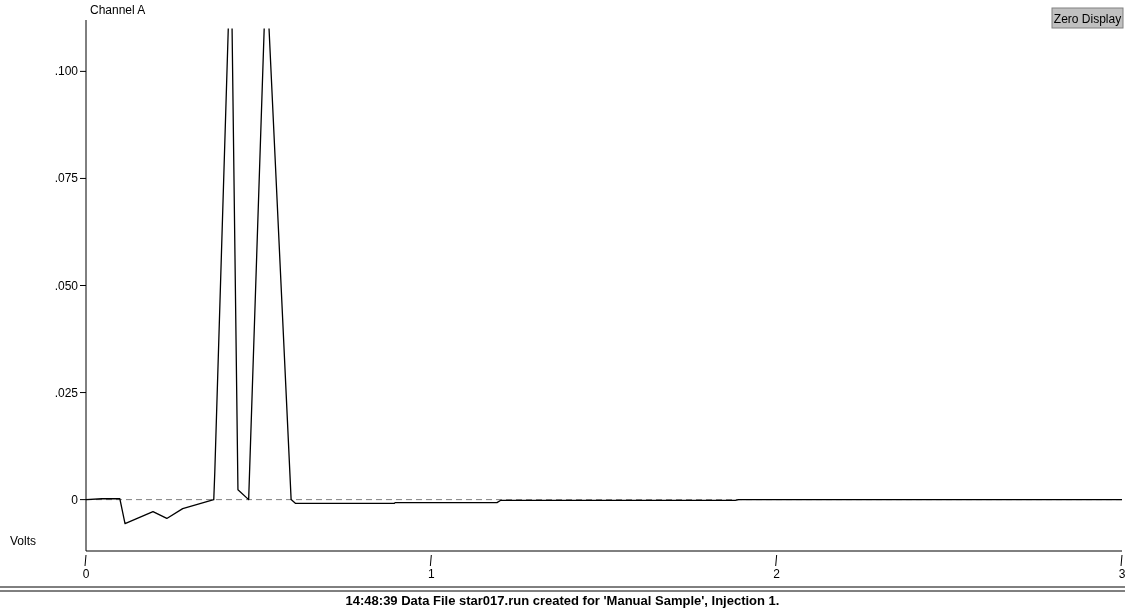  What do you see at coordinates (66, 392) in the screenshot?
I see `y-tick-label: .025` at bounding box center [66, 392].